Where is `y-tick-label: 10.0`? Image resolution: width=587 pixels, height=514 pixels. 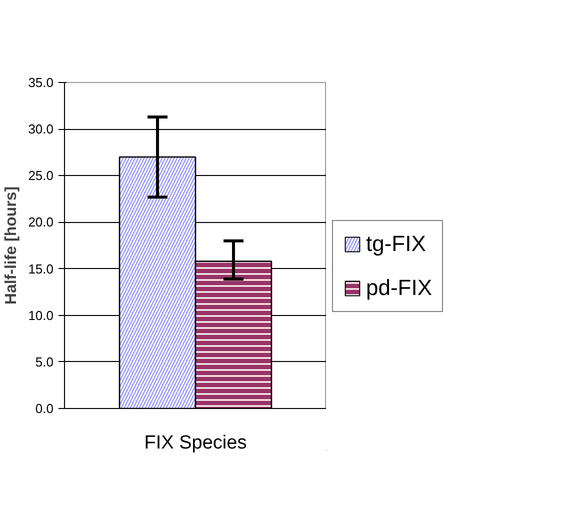
y-tick-label: 10.0 is located at coordinates (41, 315).